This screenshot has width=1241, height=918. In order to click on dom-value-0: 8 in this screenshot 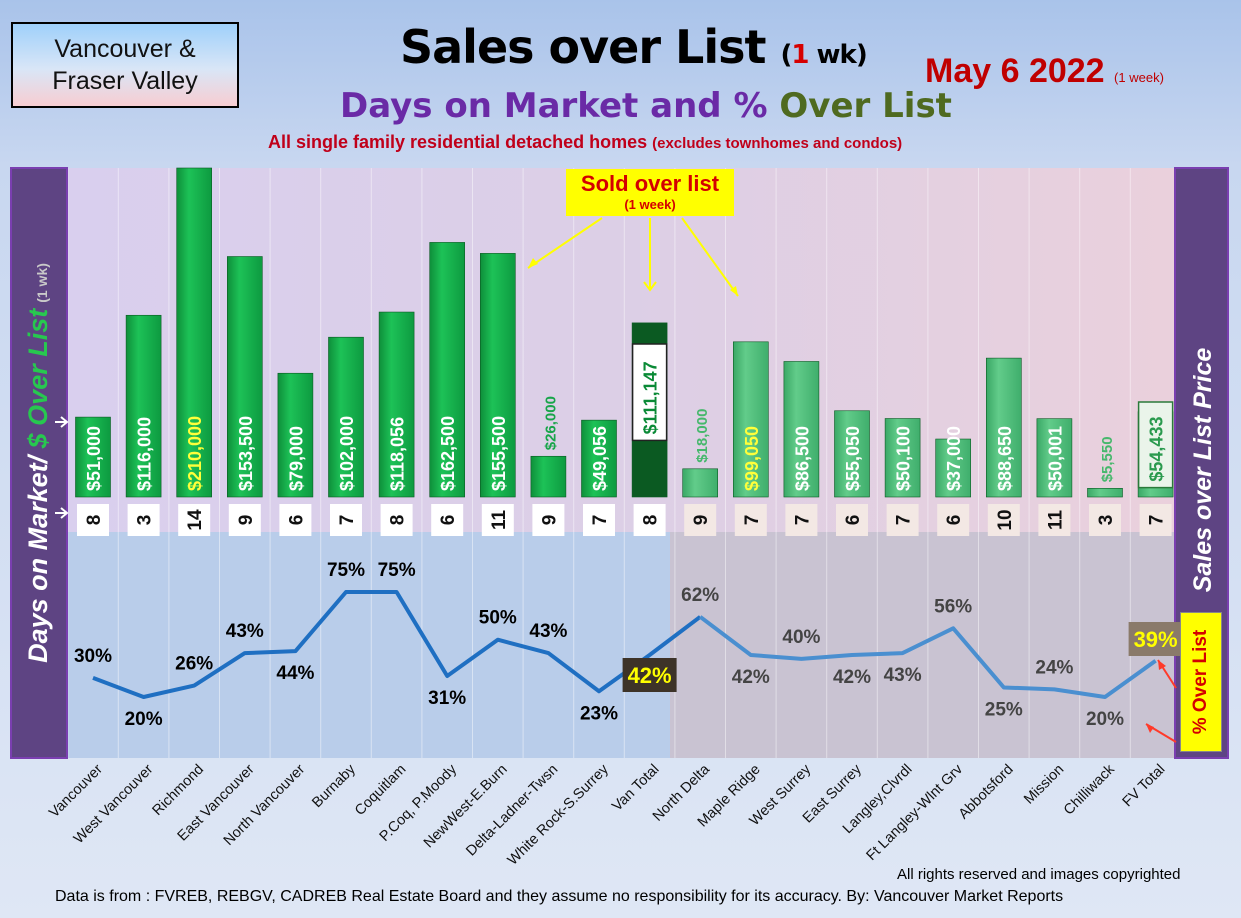, I will do `click(94, 520)`.